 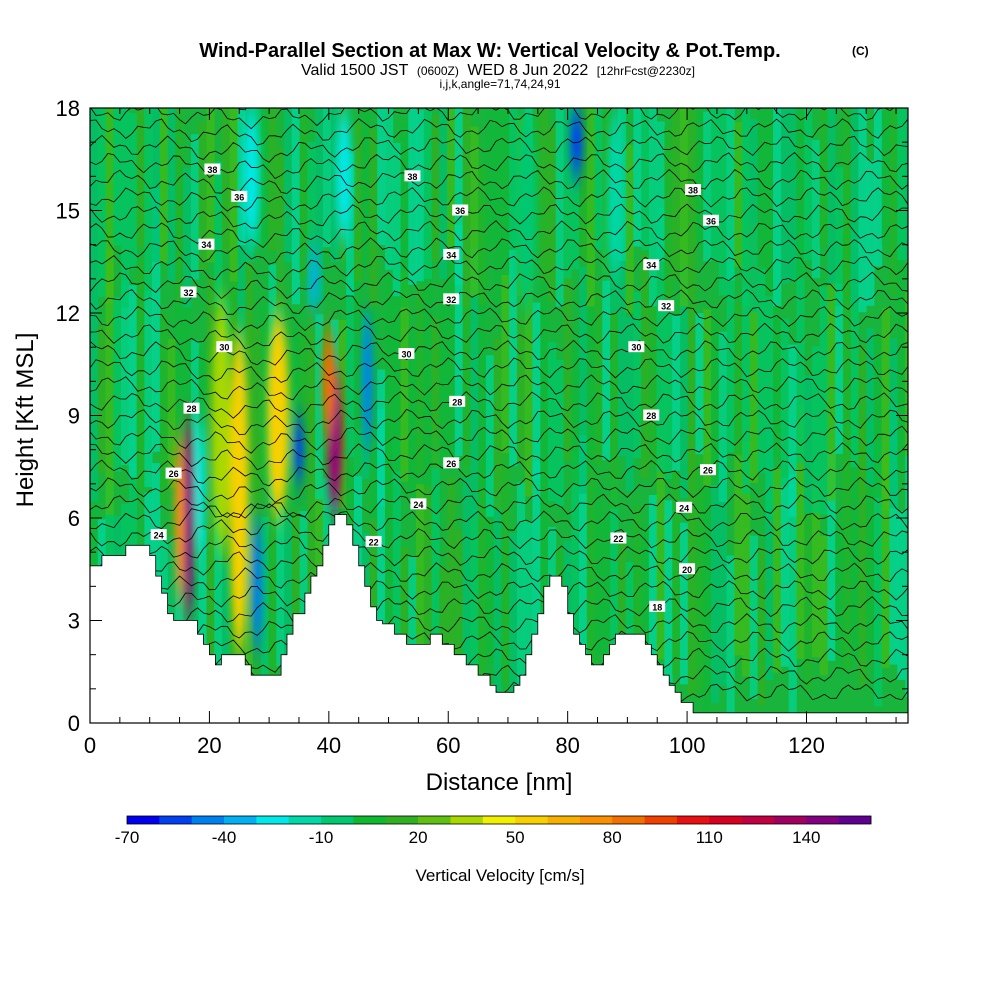 I want to click on contour-label-text: 20, so click(x=687, y=570).